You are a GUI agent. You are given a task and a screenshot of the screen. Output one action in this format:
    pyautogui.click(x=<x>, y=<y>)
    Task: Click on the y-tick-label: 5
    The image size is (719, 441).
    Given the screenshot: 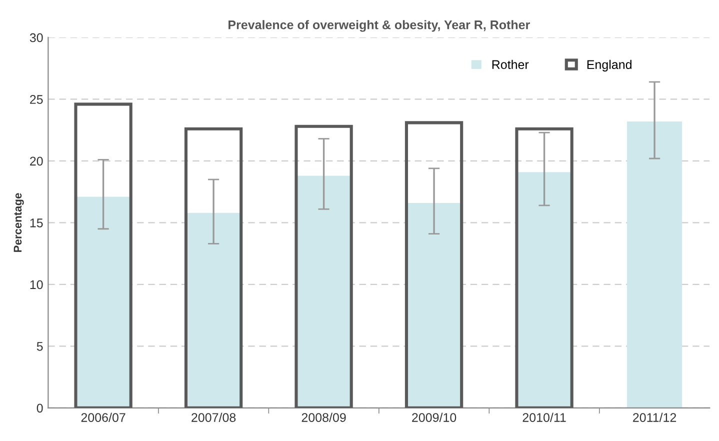 What is the action you would take?
    pyautogui.click(x=39, y=346)
    